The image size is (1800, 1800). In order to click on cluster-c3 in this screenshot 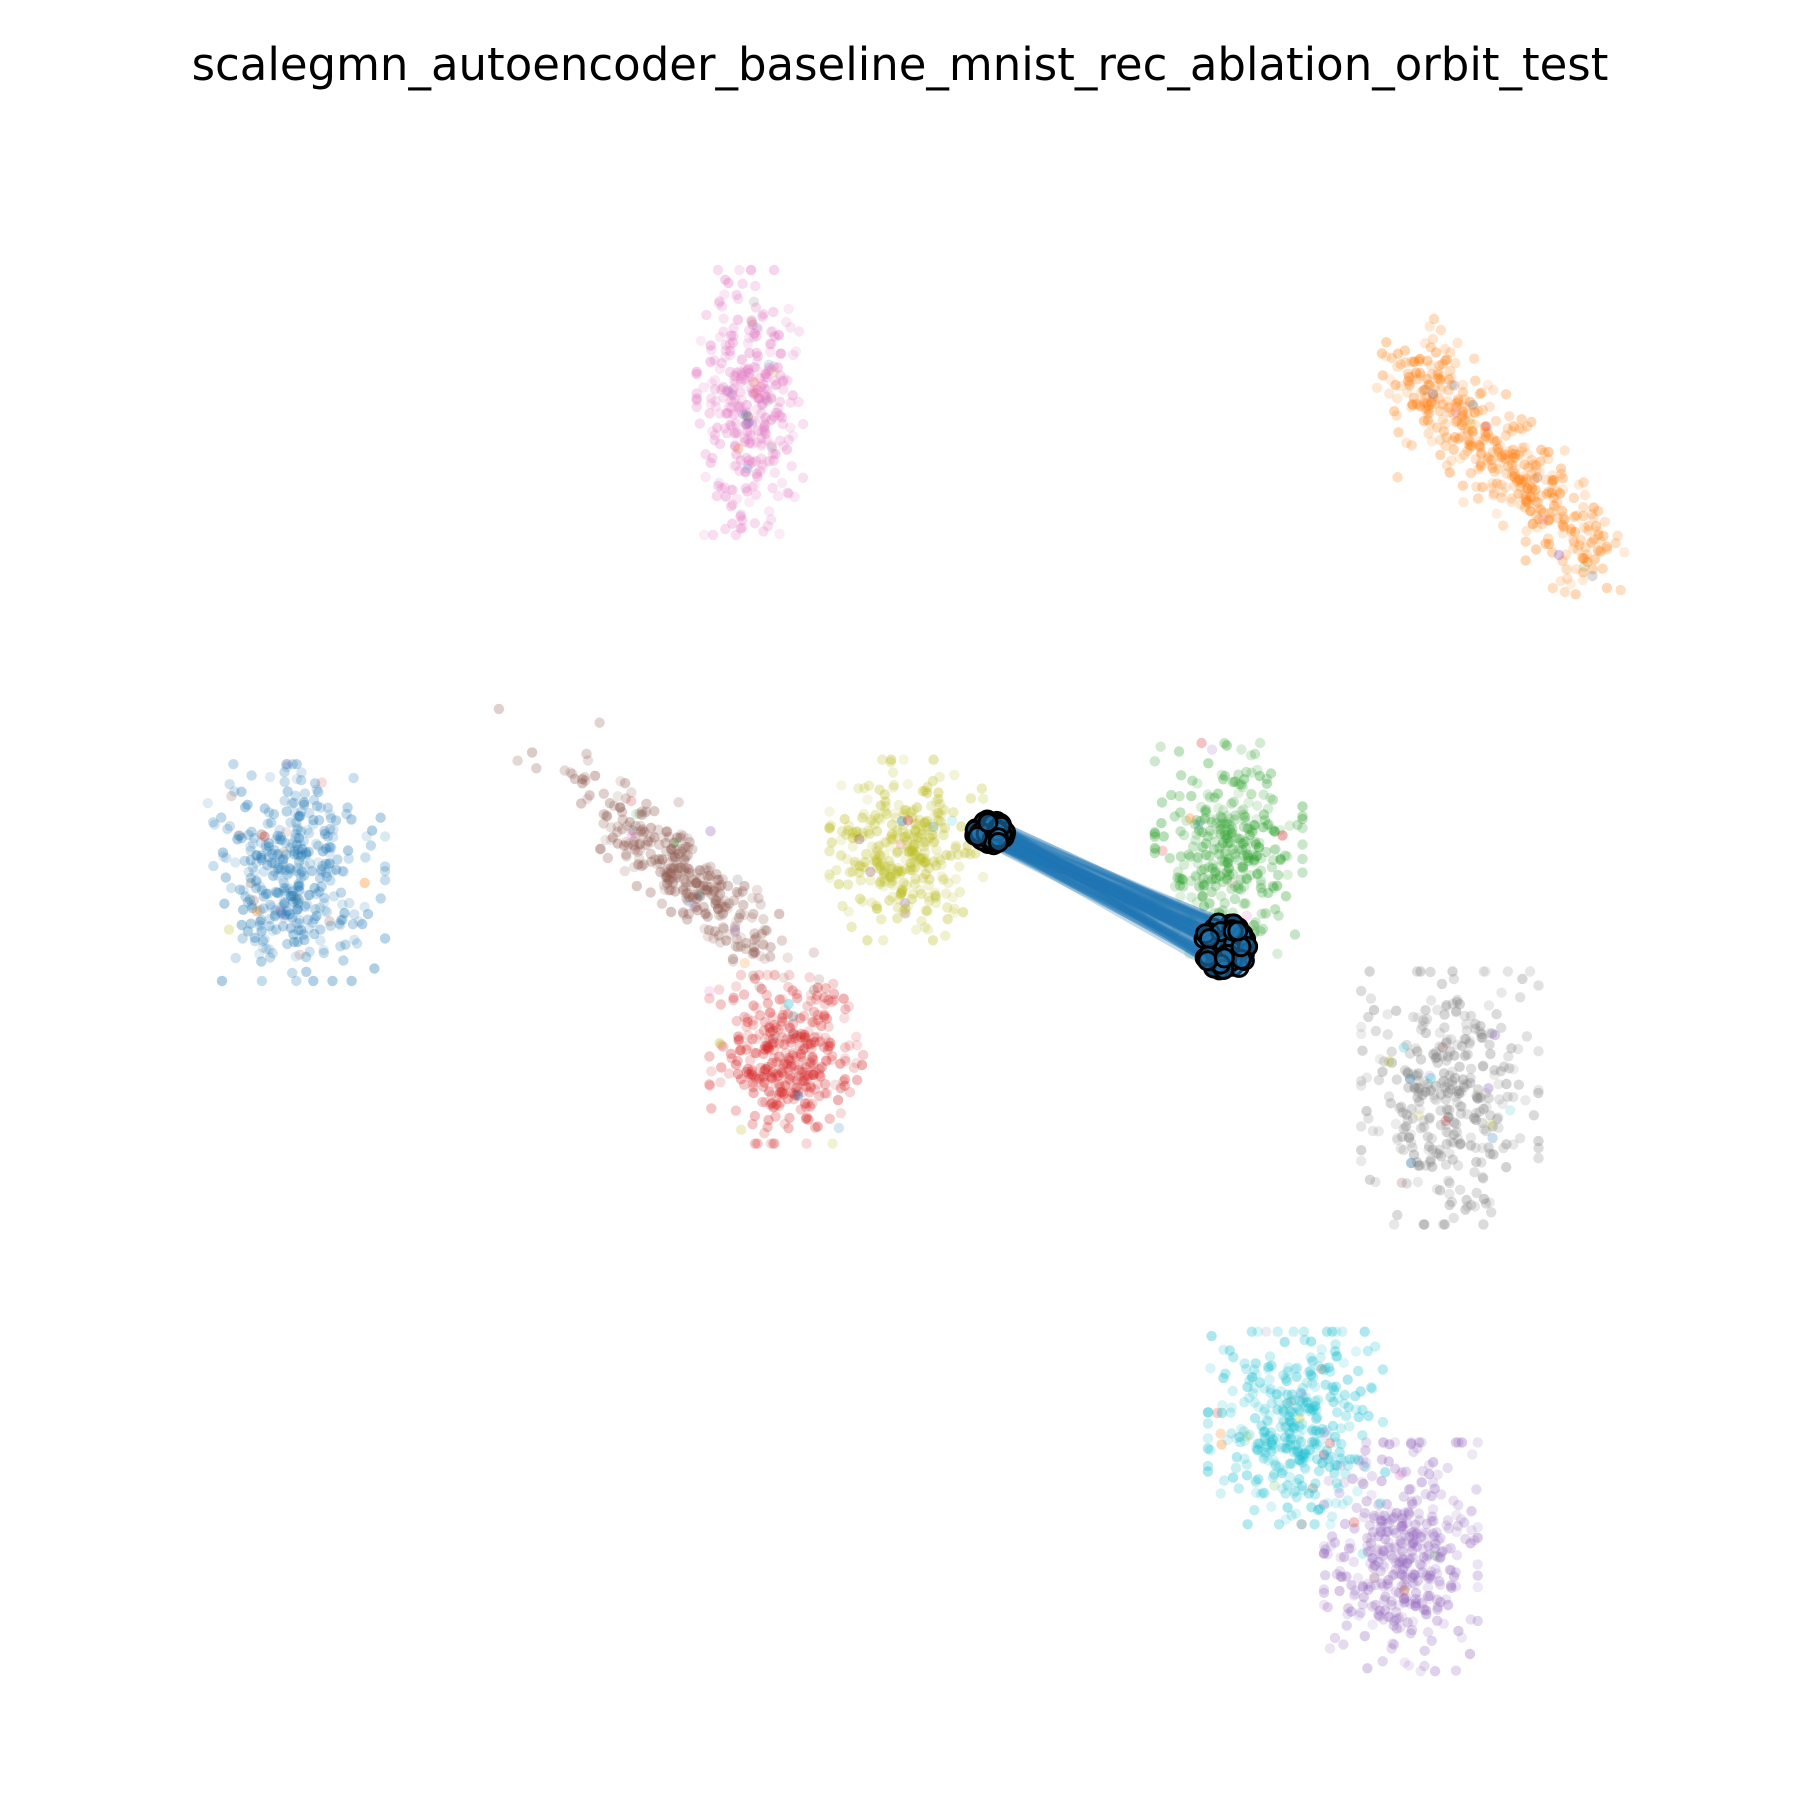, I will do `click(786, 1059)`.